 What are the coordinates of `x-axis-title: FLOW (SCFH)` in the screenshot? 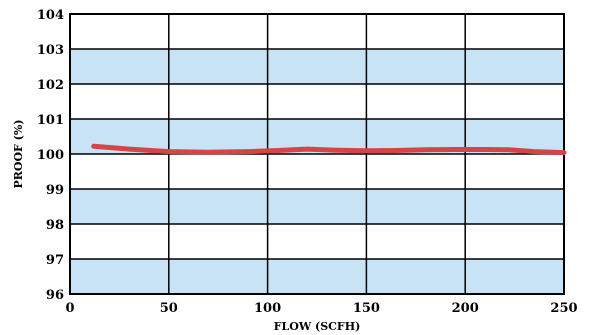 It's located at (317, 326).